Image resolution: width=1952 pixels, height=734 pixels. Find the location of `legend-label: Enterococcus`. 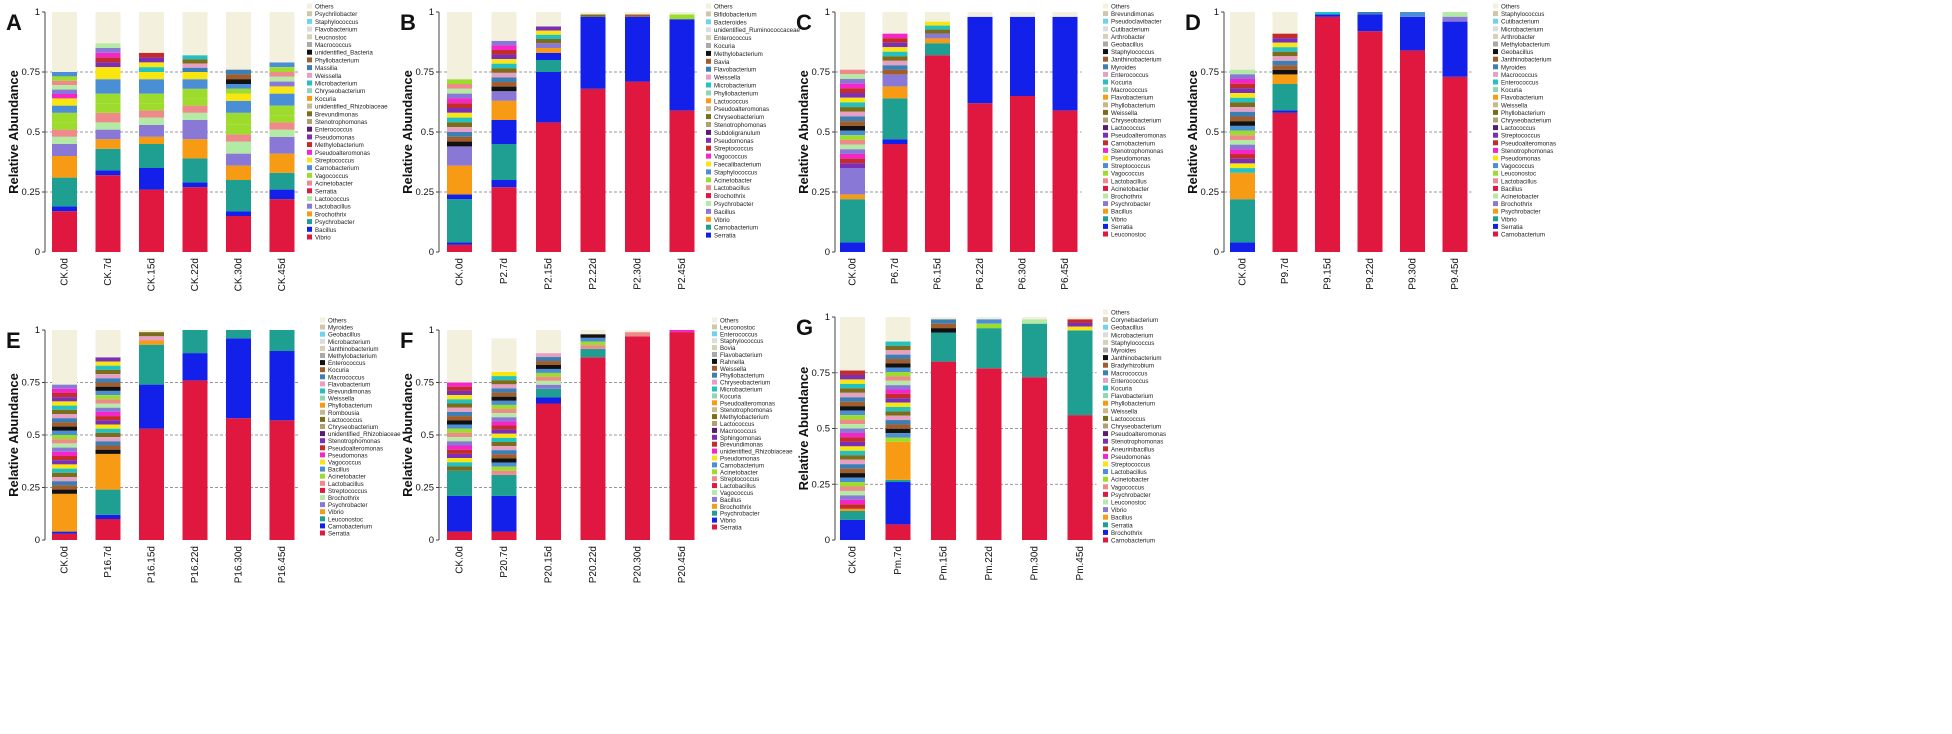

legend-label: Enterococcus is located at coordinates (347, 363).